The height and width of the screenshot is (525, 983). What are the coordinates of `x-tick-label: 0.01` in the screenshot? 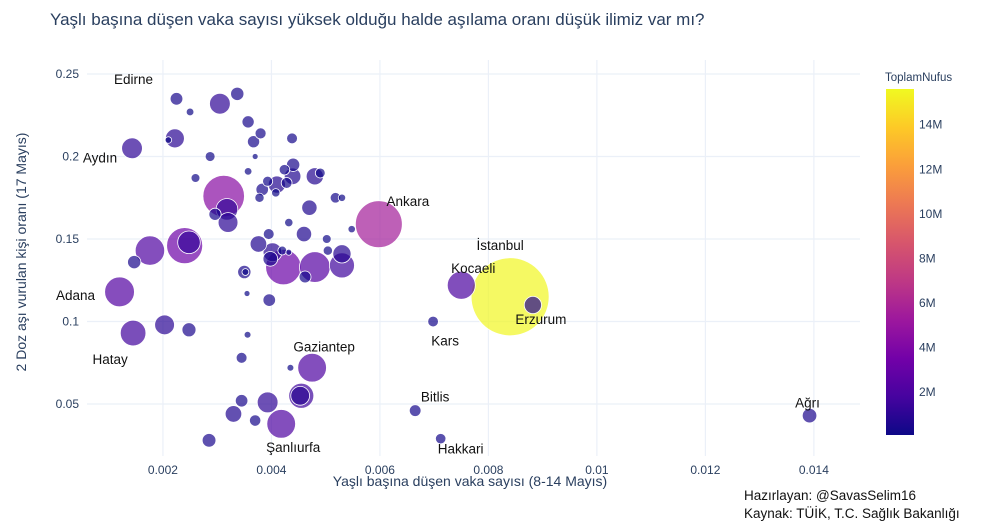 It's located at (597, 470).